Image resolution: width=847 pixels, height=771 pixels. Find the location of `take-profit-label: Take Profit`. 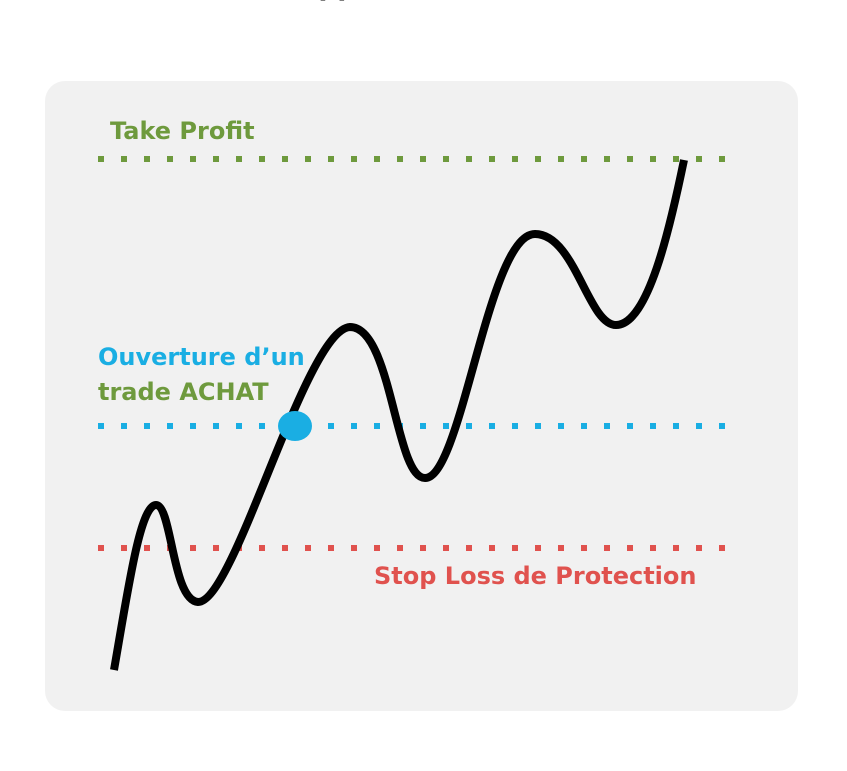

take-profit-label: Take Profit is located at coordinates (182, 131).